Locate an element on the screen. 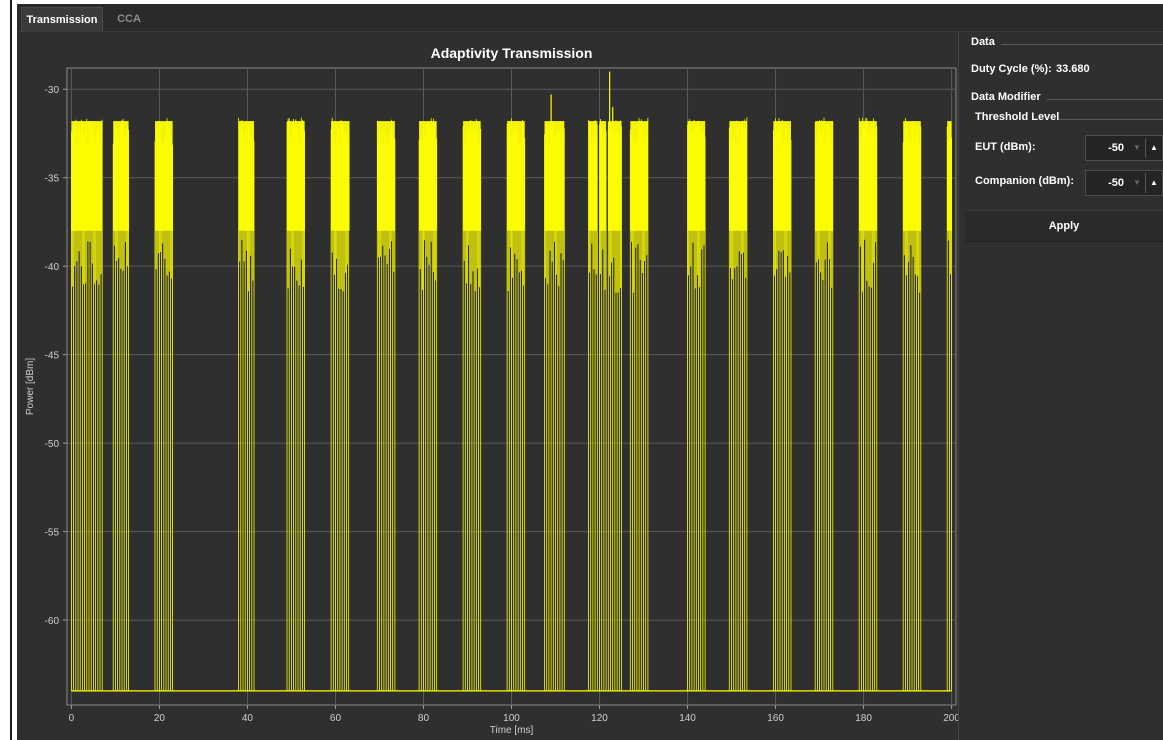 The width and height of the screenshot is (1163, 740). data-modifier-title: Data Modifier is located at coordinates (1006, 97).